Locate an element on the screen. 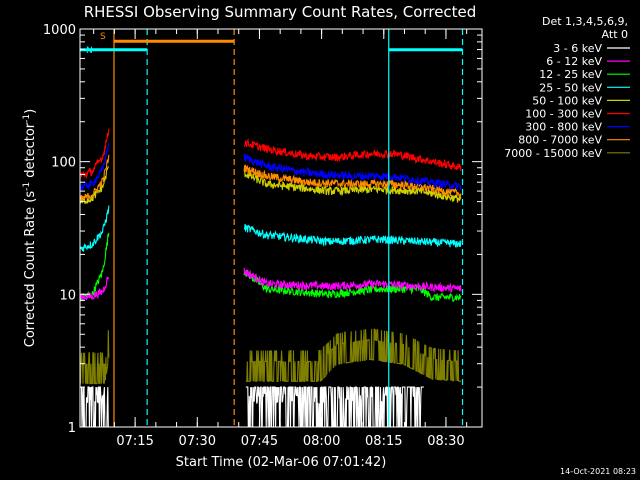  y-label-mid: detector is located at coordinates (30, 152).